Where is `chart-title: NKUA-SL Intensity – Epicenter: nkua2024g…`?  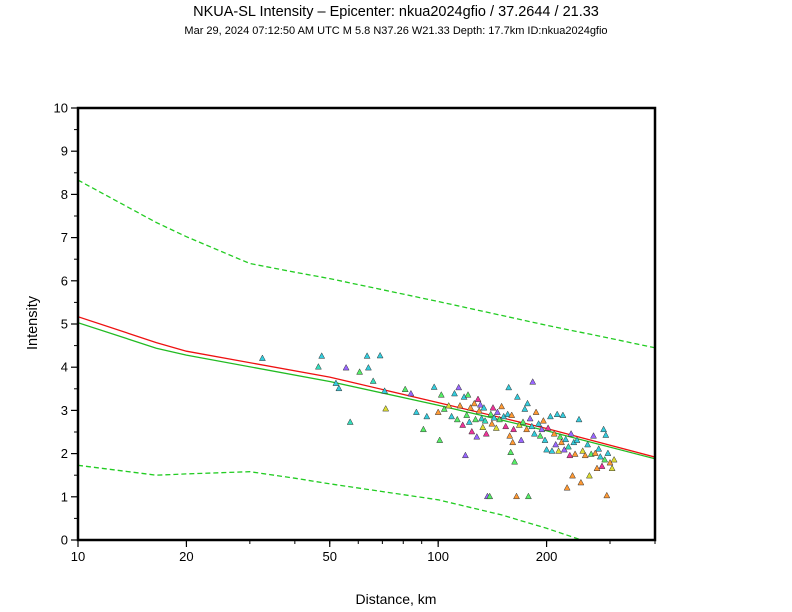 chart-title: NKUA-SL Intensity – Epicenter: nkua2024g… is located at coordinates (396, 12).